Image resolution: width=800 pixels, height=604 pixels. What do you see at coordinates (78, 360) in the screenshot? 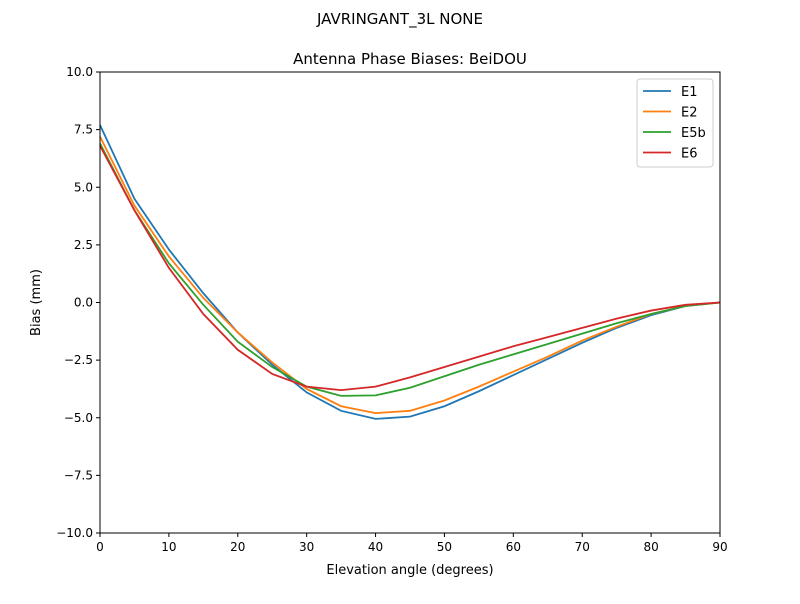
I see `y-tick-label: −2.5` at bounding box center [78, 360].